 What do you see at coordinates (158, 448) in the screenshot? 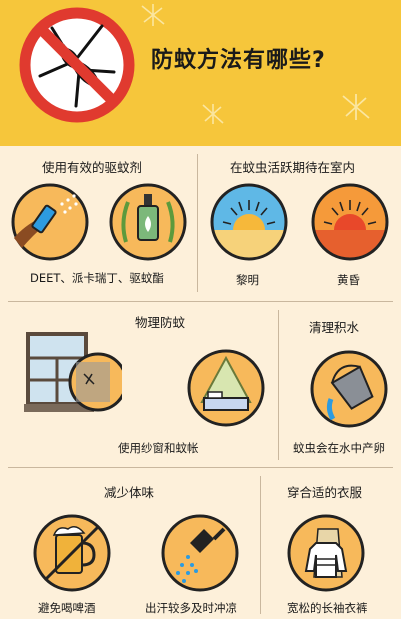
I see `physical-caption: 使用纱窗和蚊帐` at bounding box center [158, 448].